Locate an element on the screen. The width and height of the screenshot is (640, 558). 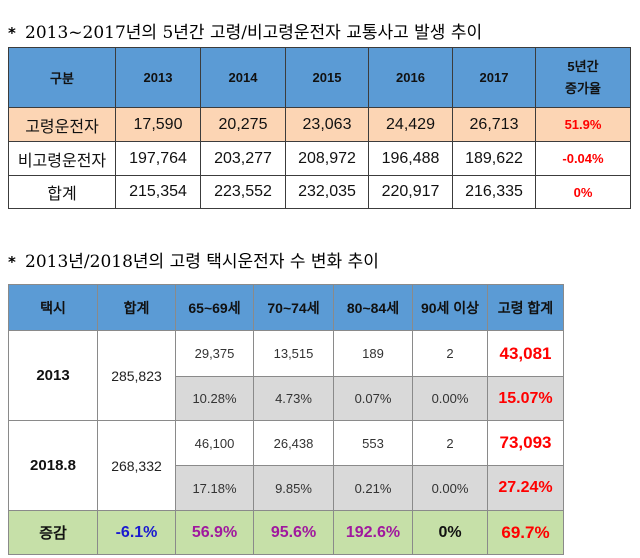
header-year-2017: 2017 is located at coordinates (494, 77).